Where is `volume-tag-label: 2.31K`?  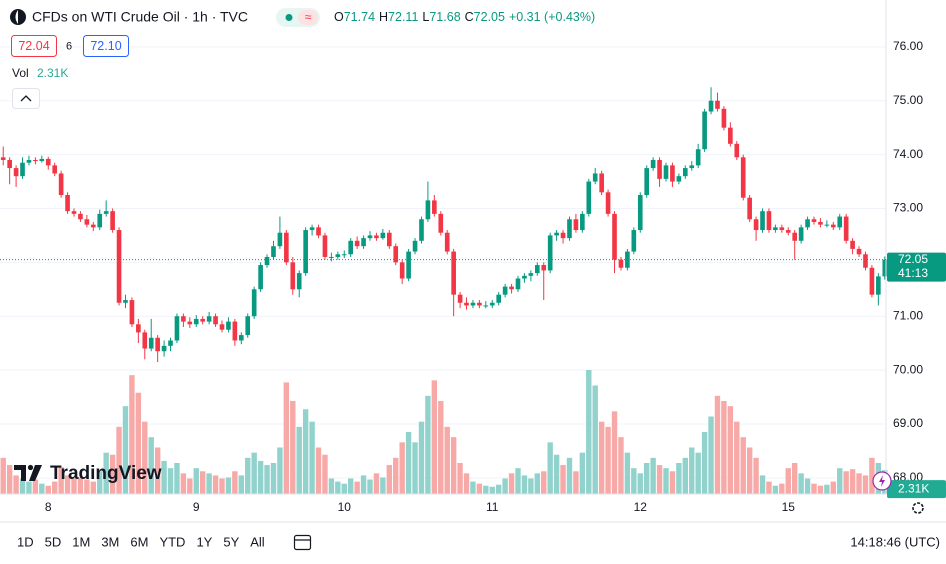 volume-tag-label: 2.31K is located at coordinates (913, 488).